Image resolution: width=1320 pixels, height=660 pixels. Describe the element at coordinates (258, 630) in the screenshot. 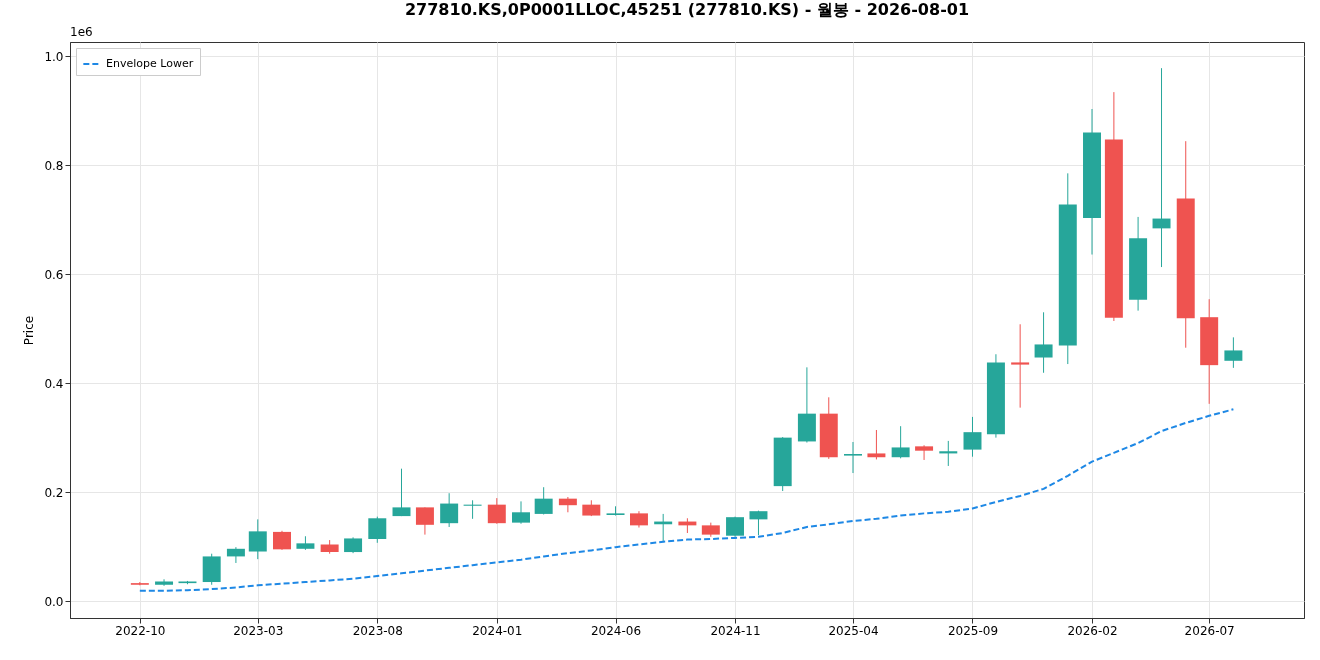

I see `x-tick-label: 2023-03` at that location.